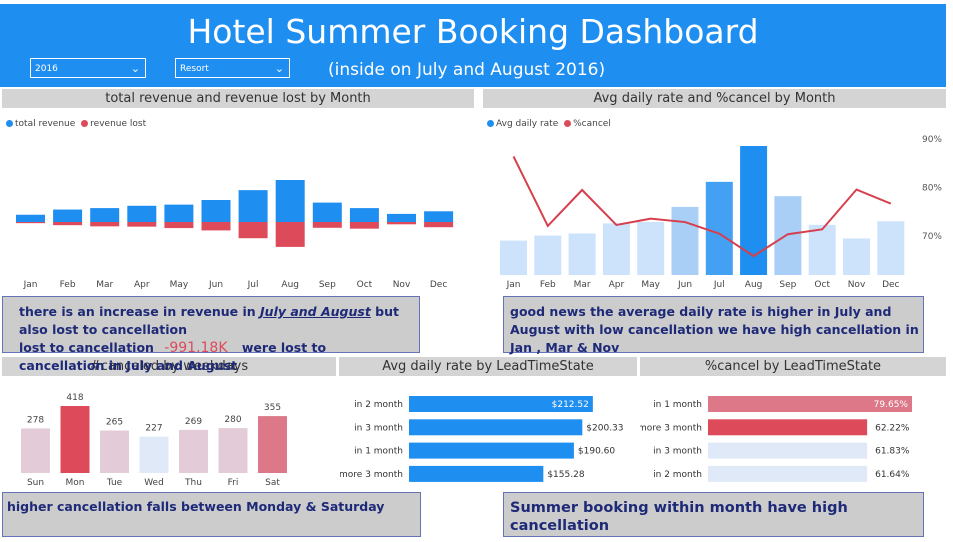 The image size is (953, 542). What do you see at coordinates (290, 201) in the screenshot?
I see `revenue-bar-aug` at bounding box center [290, 201].